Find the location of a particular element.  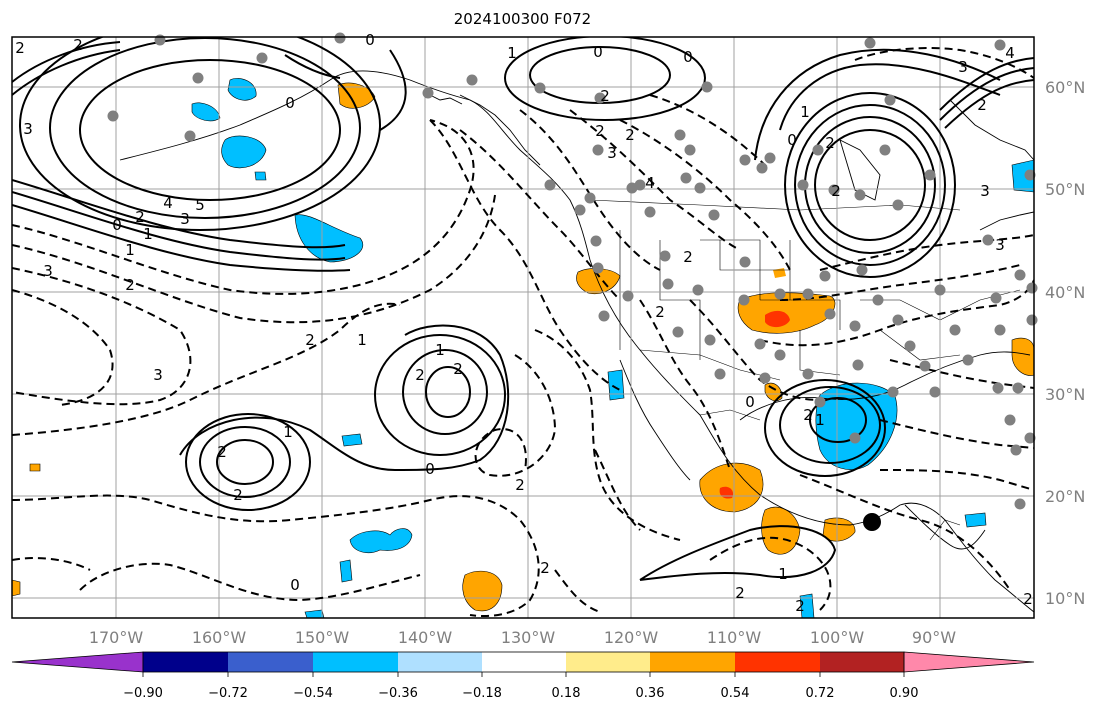

lat-label: 60°N is located at coordinates (1065, 87).